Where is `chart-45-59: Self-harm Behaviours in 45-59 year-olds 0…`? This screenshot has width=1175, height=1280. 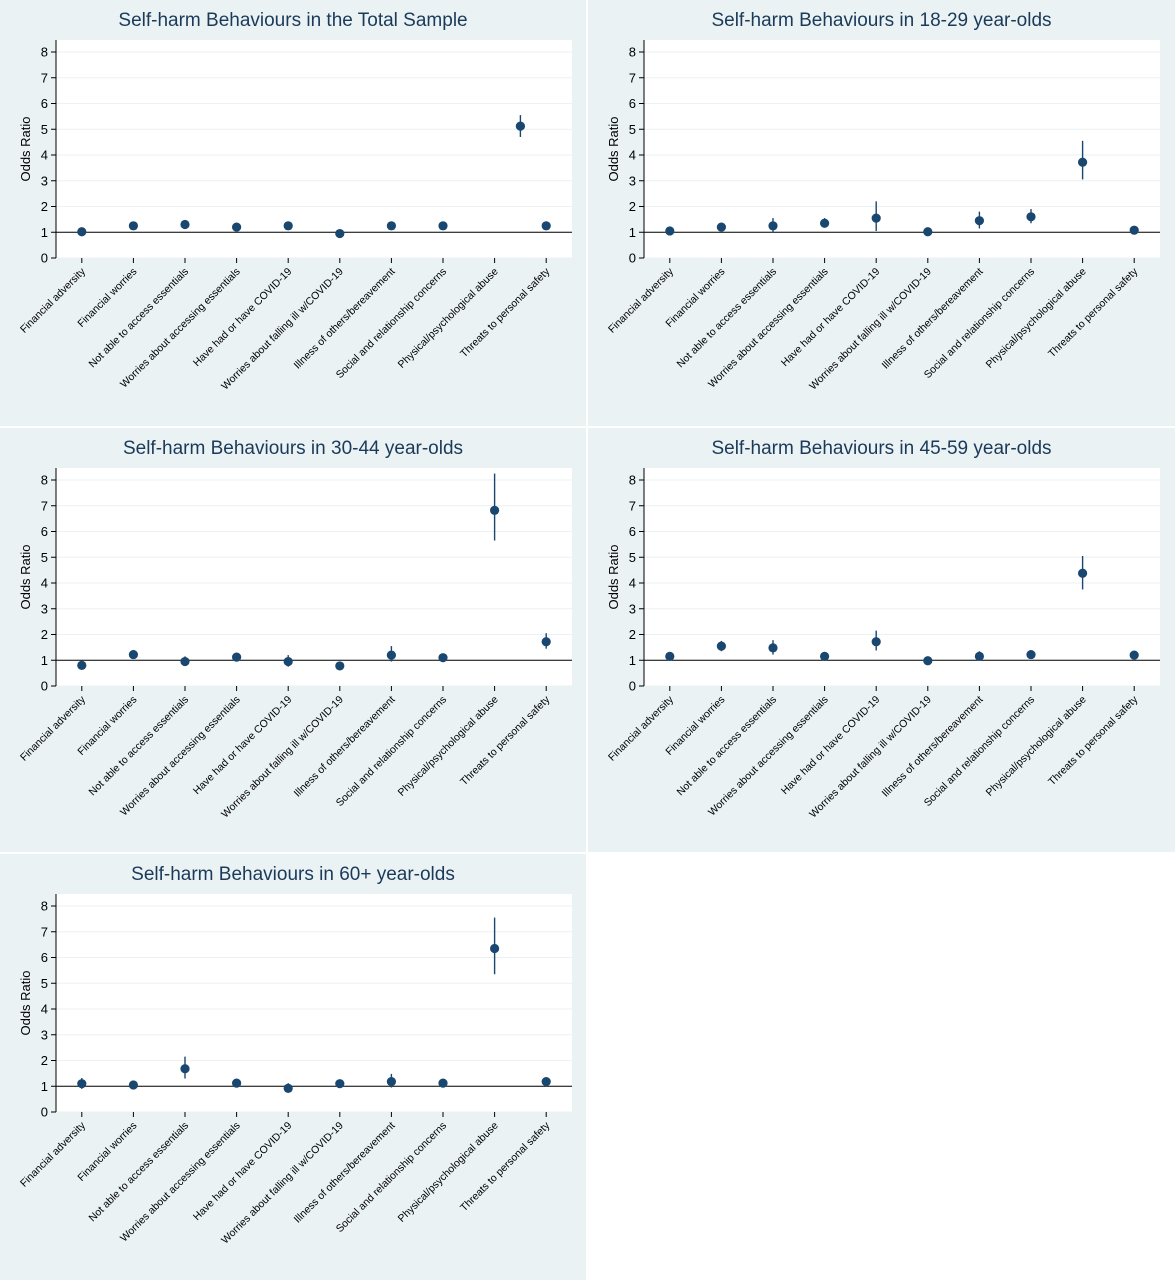
chart-45-59: Self-harm Behaviours in 45-59 year-olds 0… is located at coordinates (883, 629).